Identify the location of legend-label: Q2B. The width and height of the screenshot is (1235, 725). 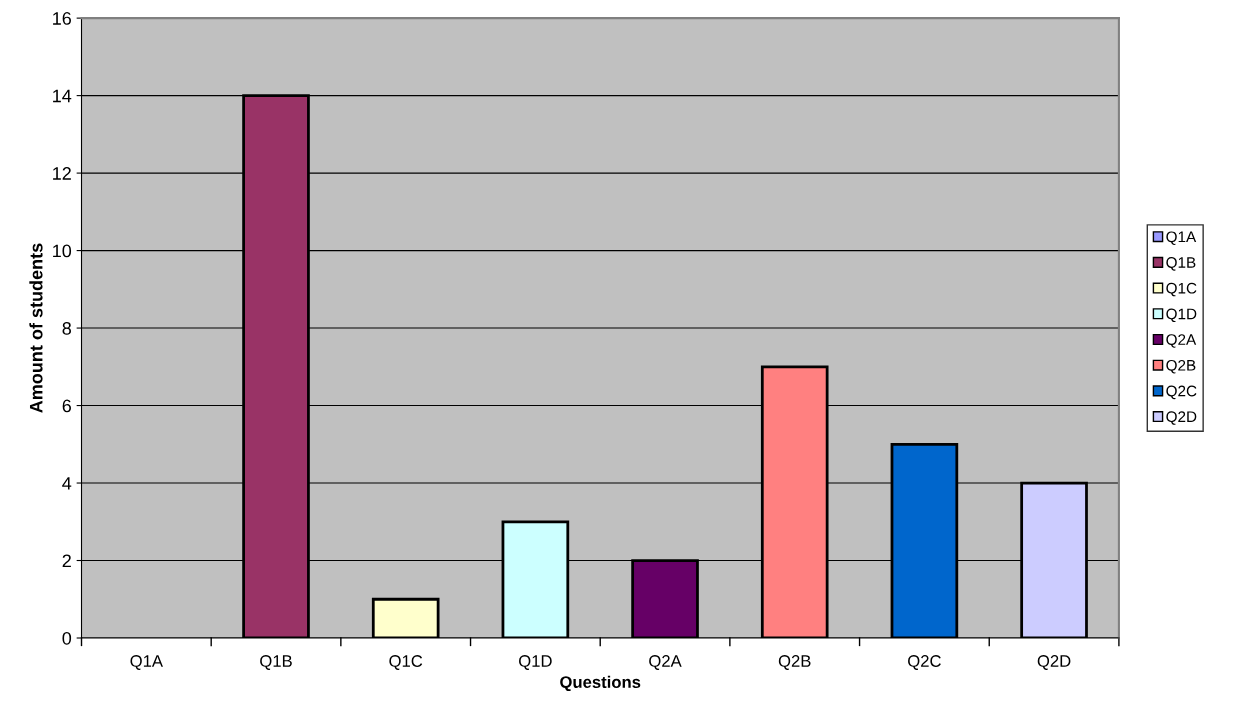
(1181, 366).